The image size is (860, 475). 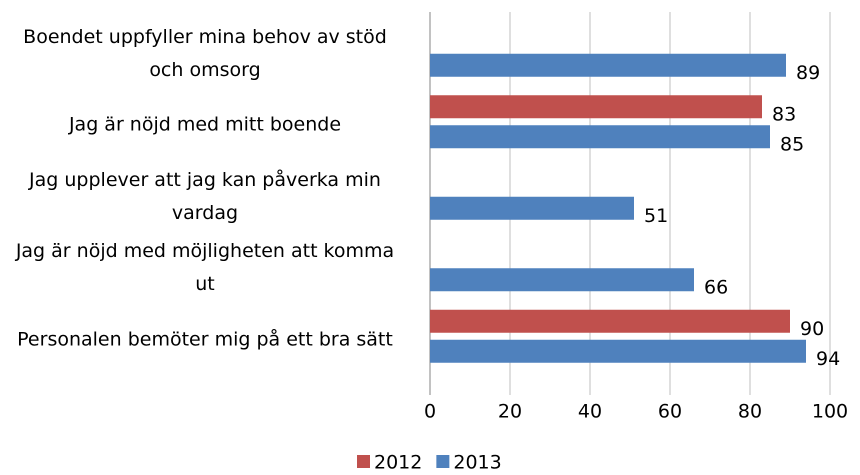 What do you see at coordinates (792, 144) in the screenshot?
I see `value-label: 85` at bounding box center [792, 144].